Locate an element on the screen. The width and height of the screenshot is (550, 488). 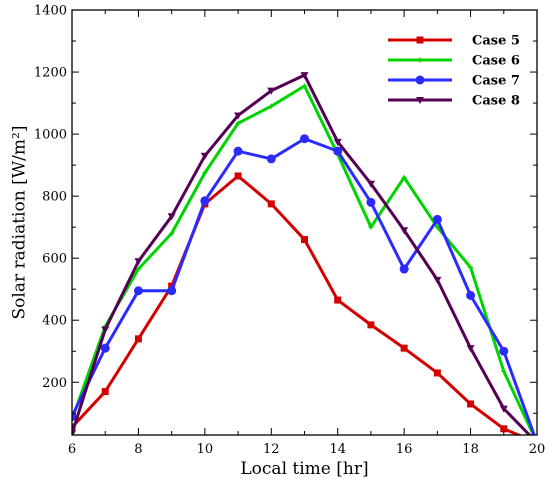
x-tick-label: 14 is located at coordinates (337, 449).